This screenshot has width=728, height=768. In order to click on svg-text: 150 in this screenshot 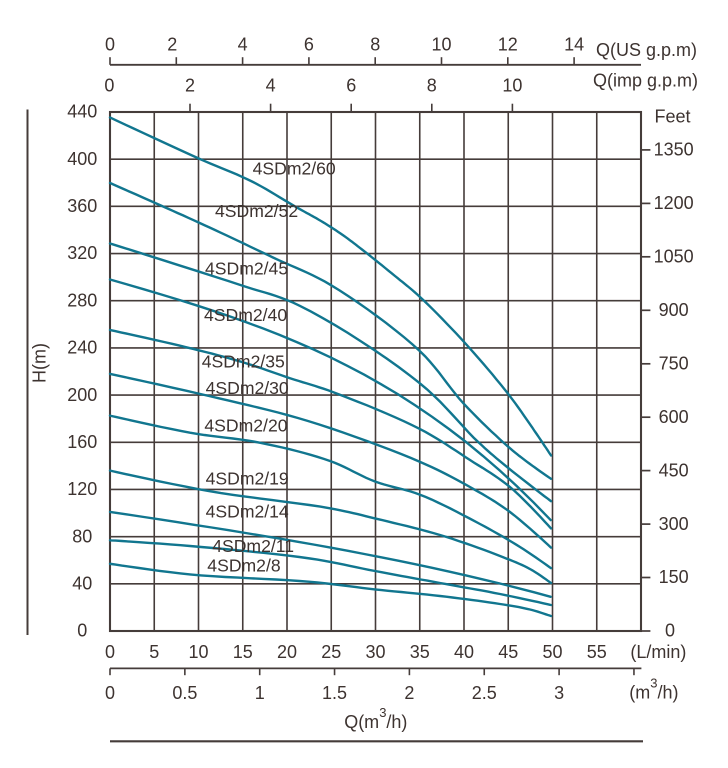, I will do `click(674, 577)`.